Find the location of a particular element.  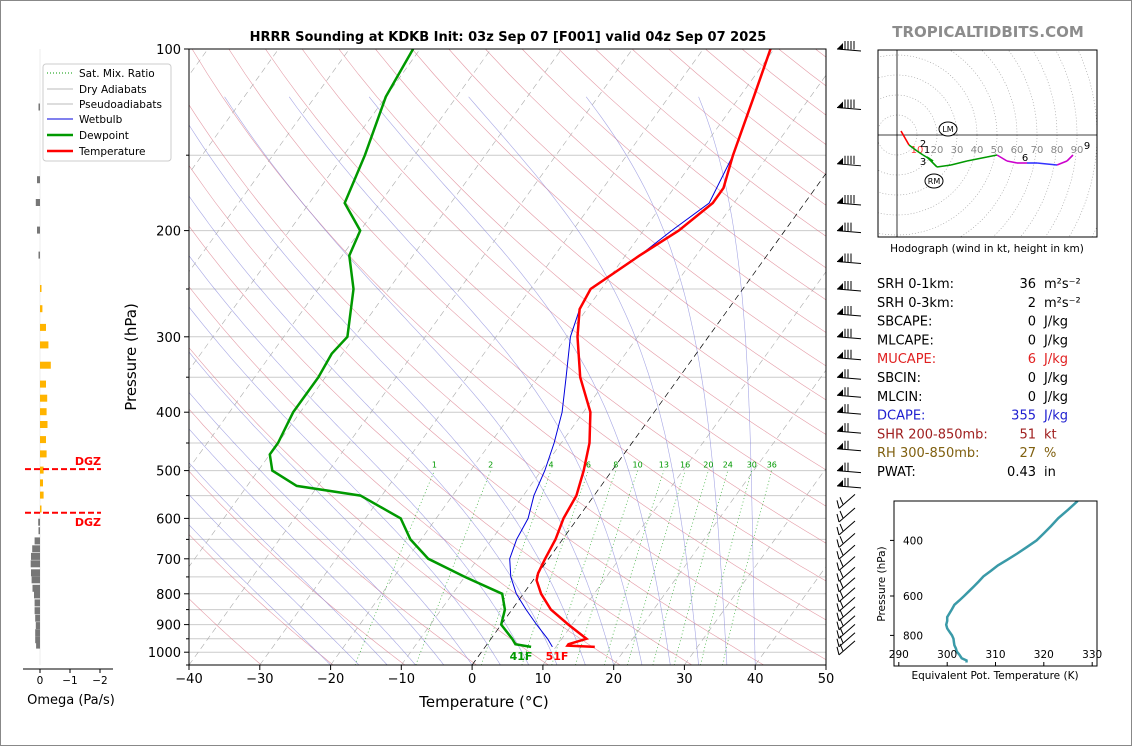

skewt-y-tick-label: 800 is located at coordinates (168, 595).